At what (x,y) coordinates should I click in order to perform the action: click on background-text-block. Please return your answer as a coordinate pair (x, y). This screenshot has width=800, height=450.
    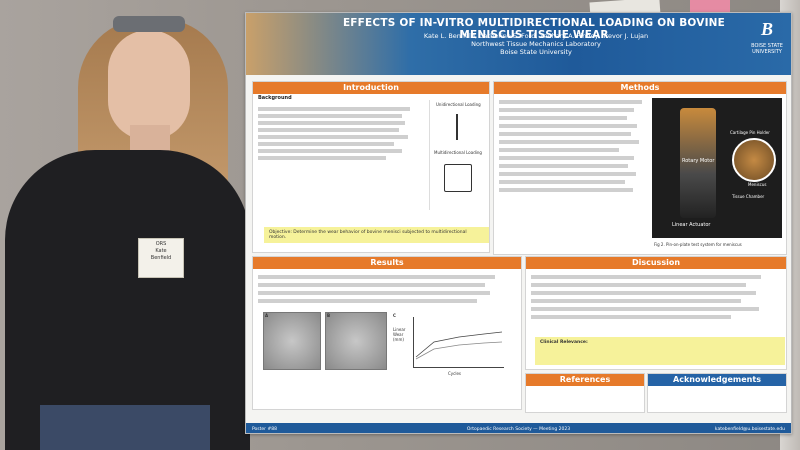
    Looking at the image, I should click on (338, 144).